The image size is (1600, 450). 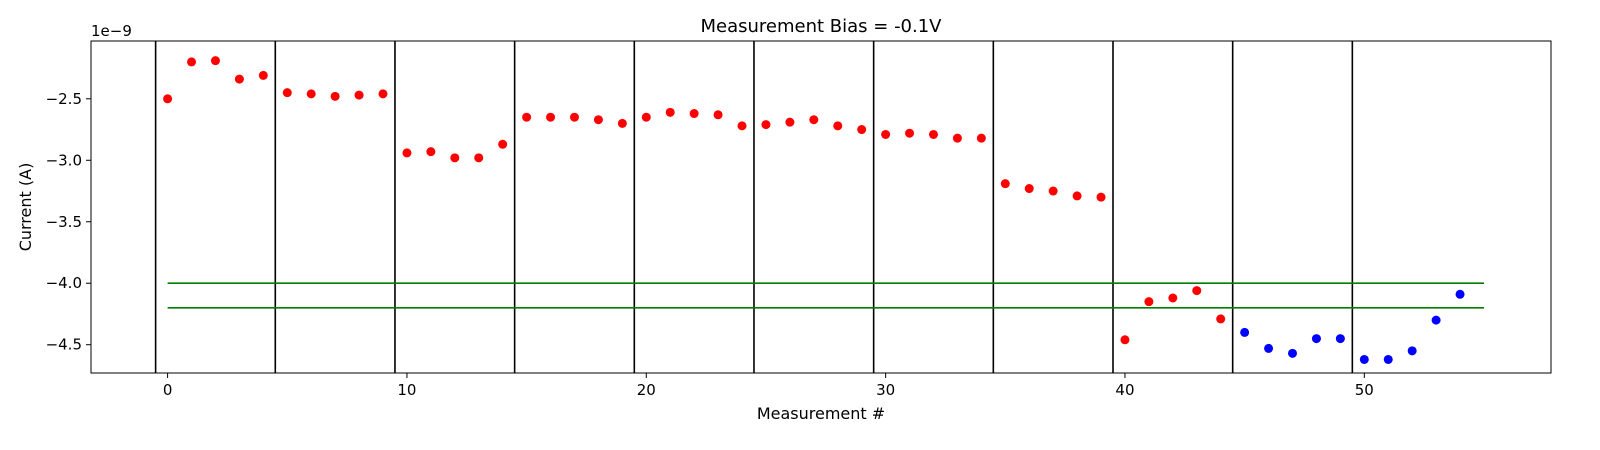 I want to click on x-tick-label: 0, so click(x=168, y=390).